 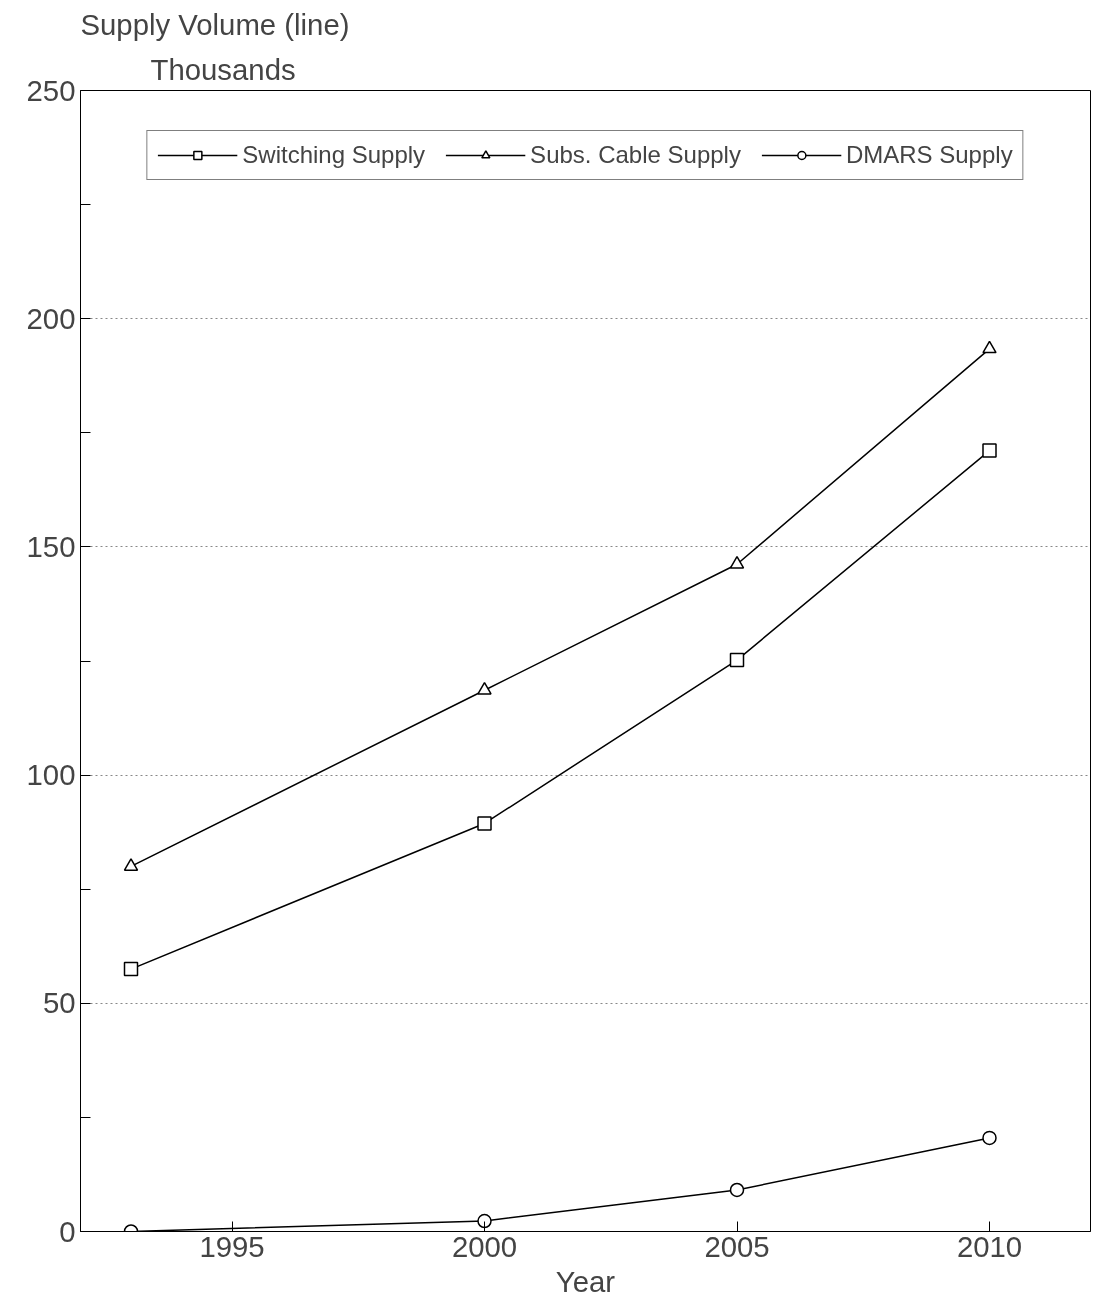 What do you see at coordinates (989, 1246) in the screenshot?
I see `x-tick-label: 2010` at bounding box center [989, 1246].